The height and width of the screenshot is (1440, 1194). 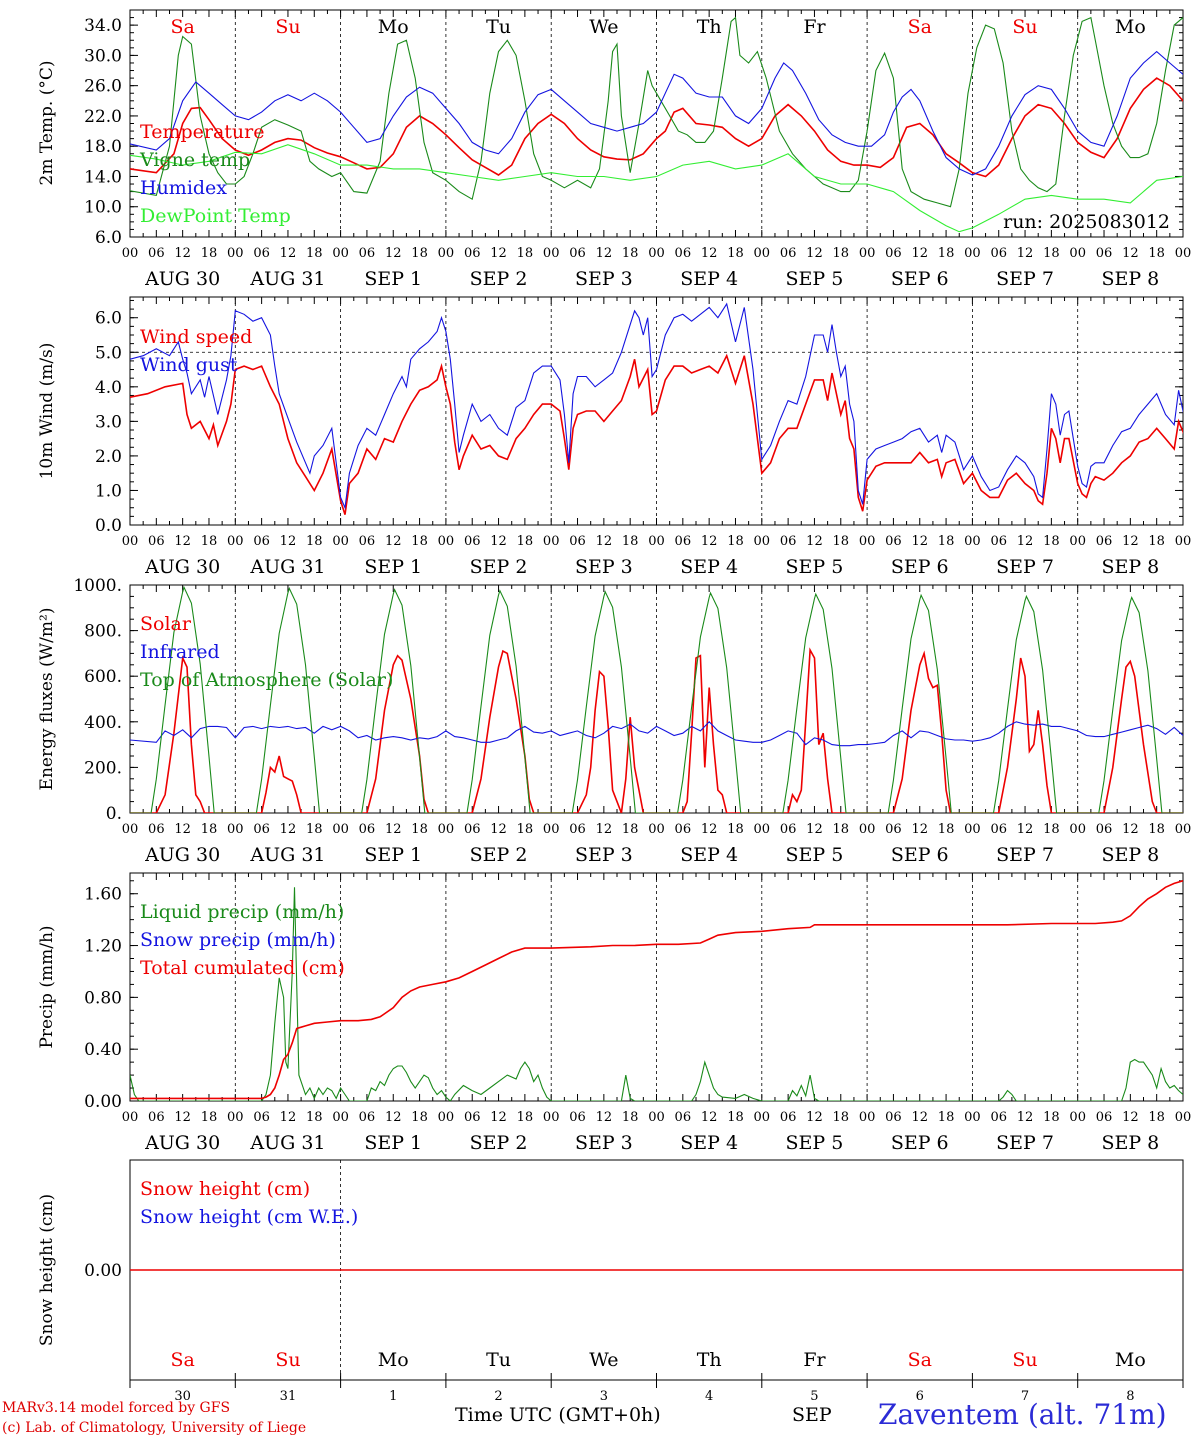 What do you see at coordinates (709, 279) in the screenshot?
I see `date-label: SEP 4` at bounding box center [709, 279].